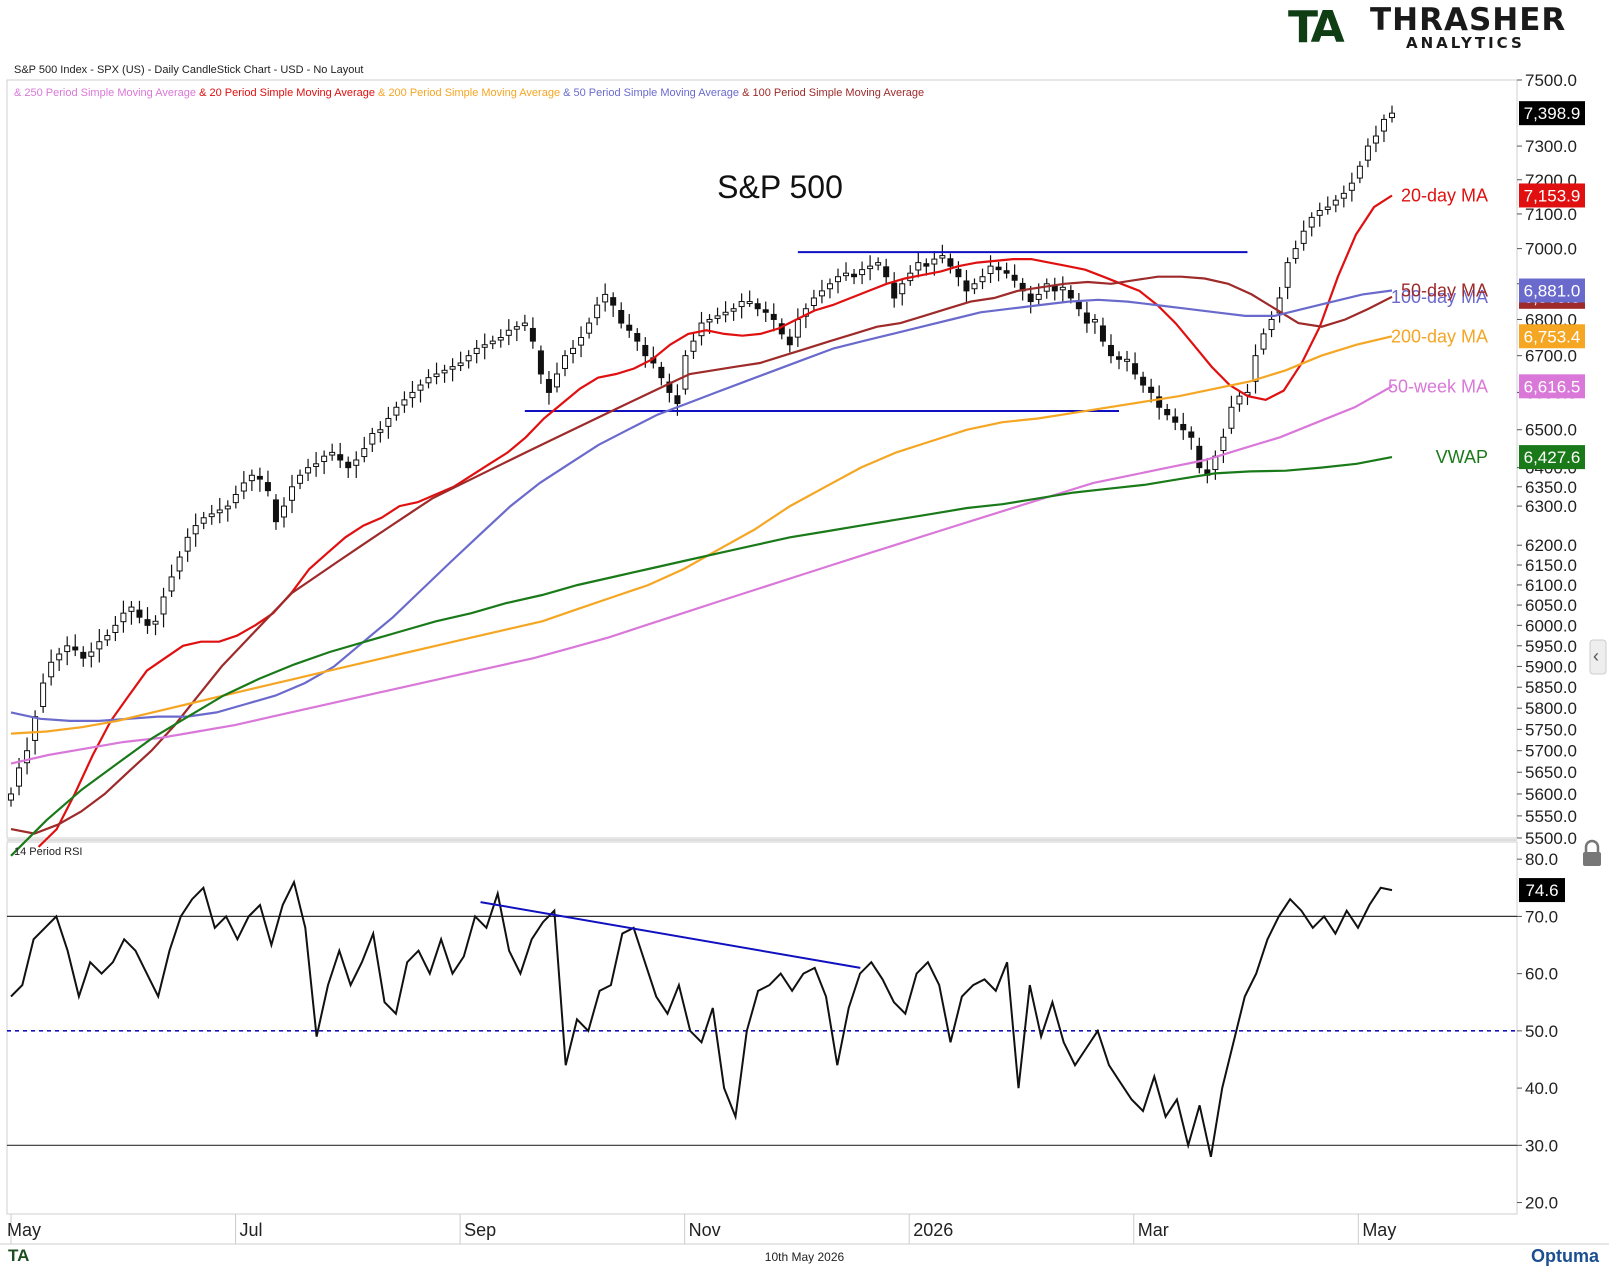 The width and height of the screenshot is (1609, 1276). What do you see at coordinates (1468, 20) in the screenshot?
I see `logo-name: THRASHER` at bounding box center [1468, 20].